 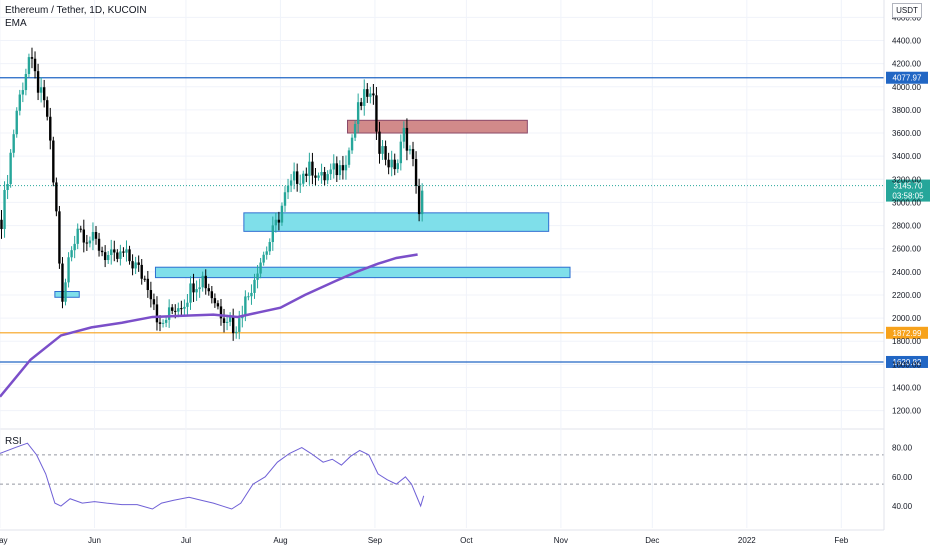 What do you see at coordinates (76, 10) in the screenshot?
I see `symbol-title: Ethereum / Tether, 1D, KUCOIN` at bounding box center [76, 10].